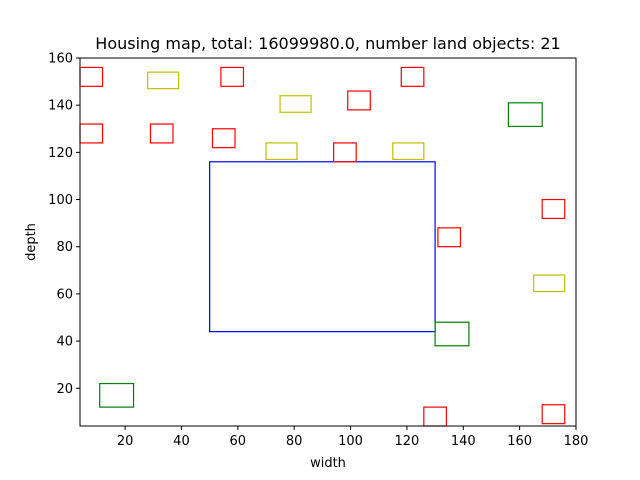 This screenshot has height=480, width=640. What do you see at coordinates (64, 224) in the screenshot?
I see `y-axis: 20 40 60 80 100 120 140 160` at bounding box center [64, 224].